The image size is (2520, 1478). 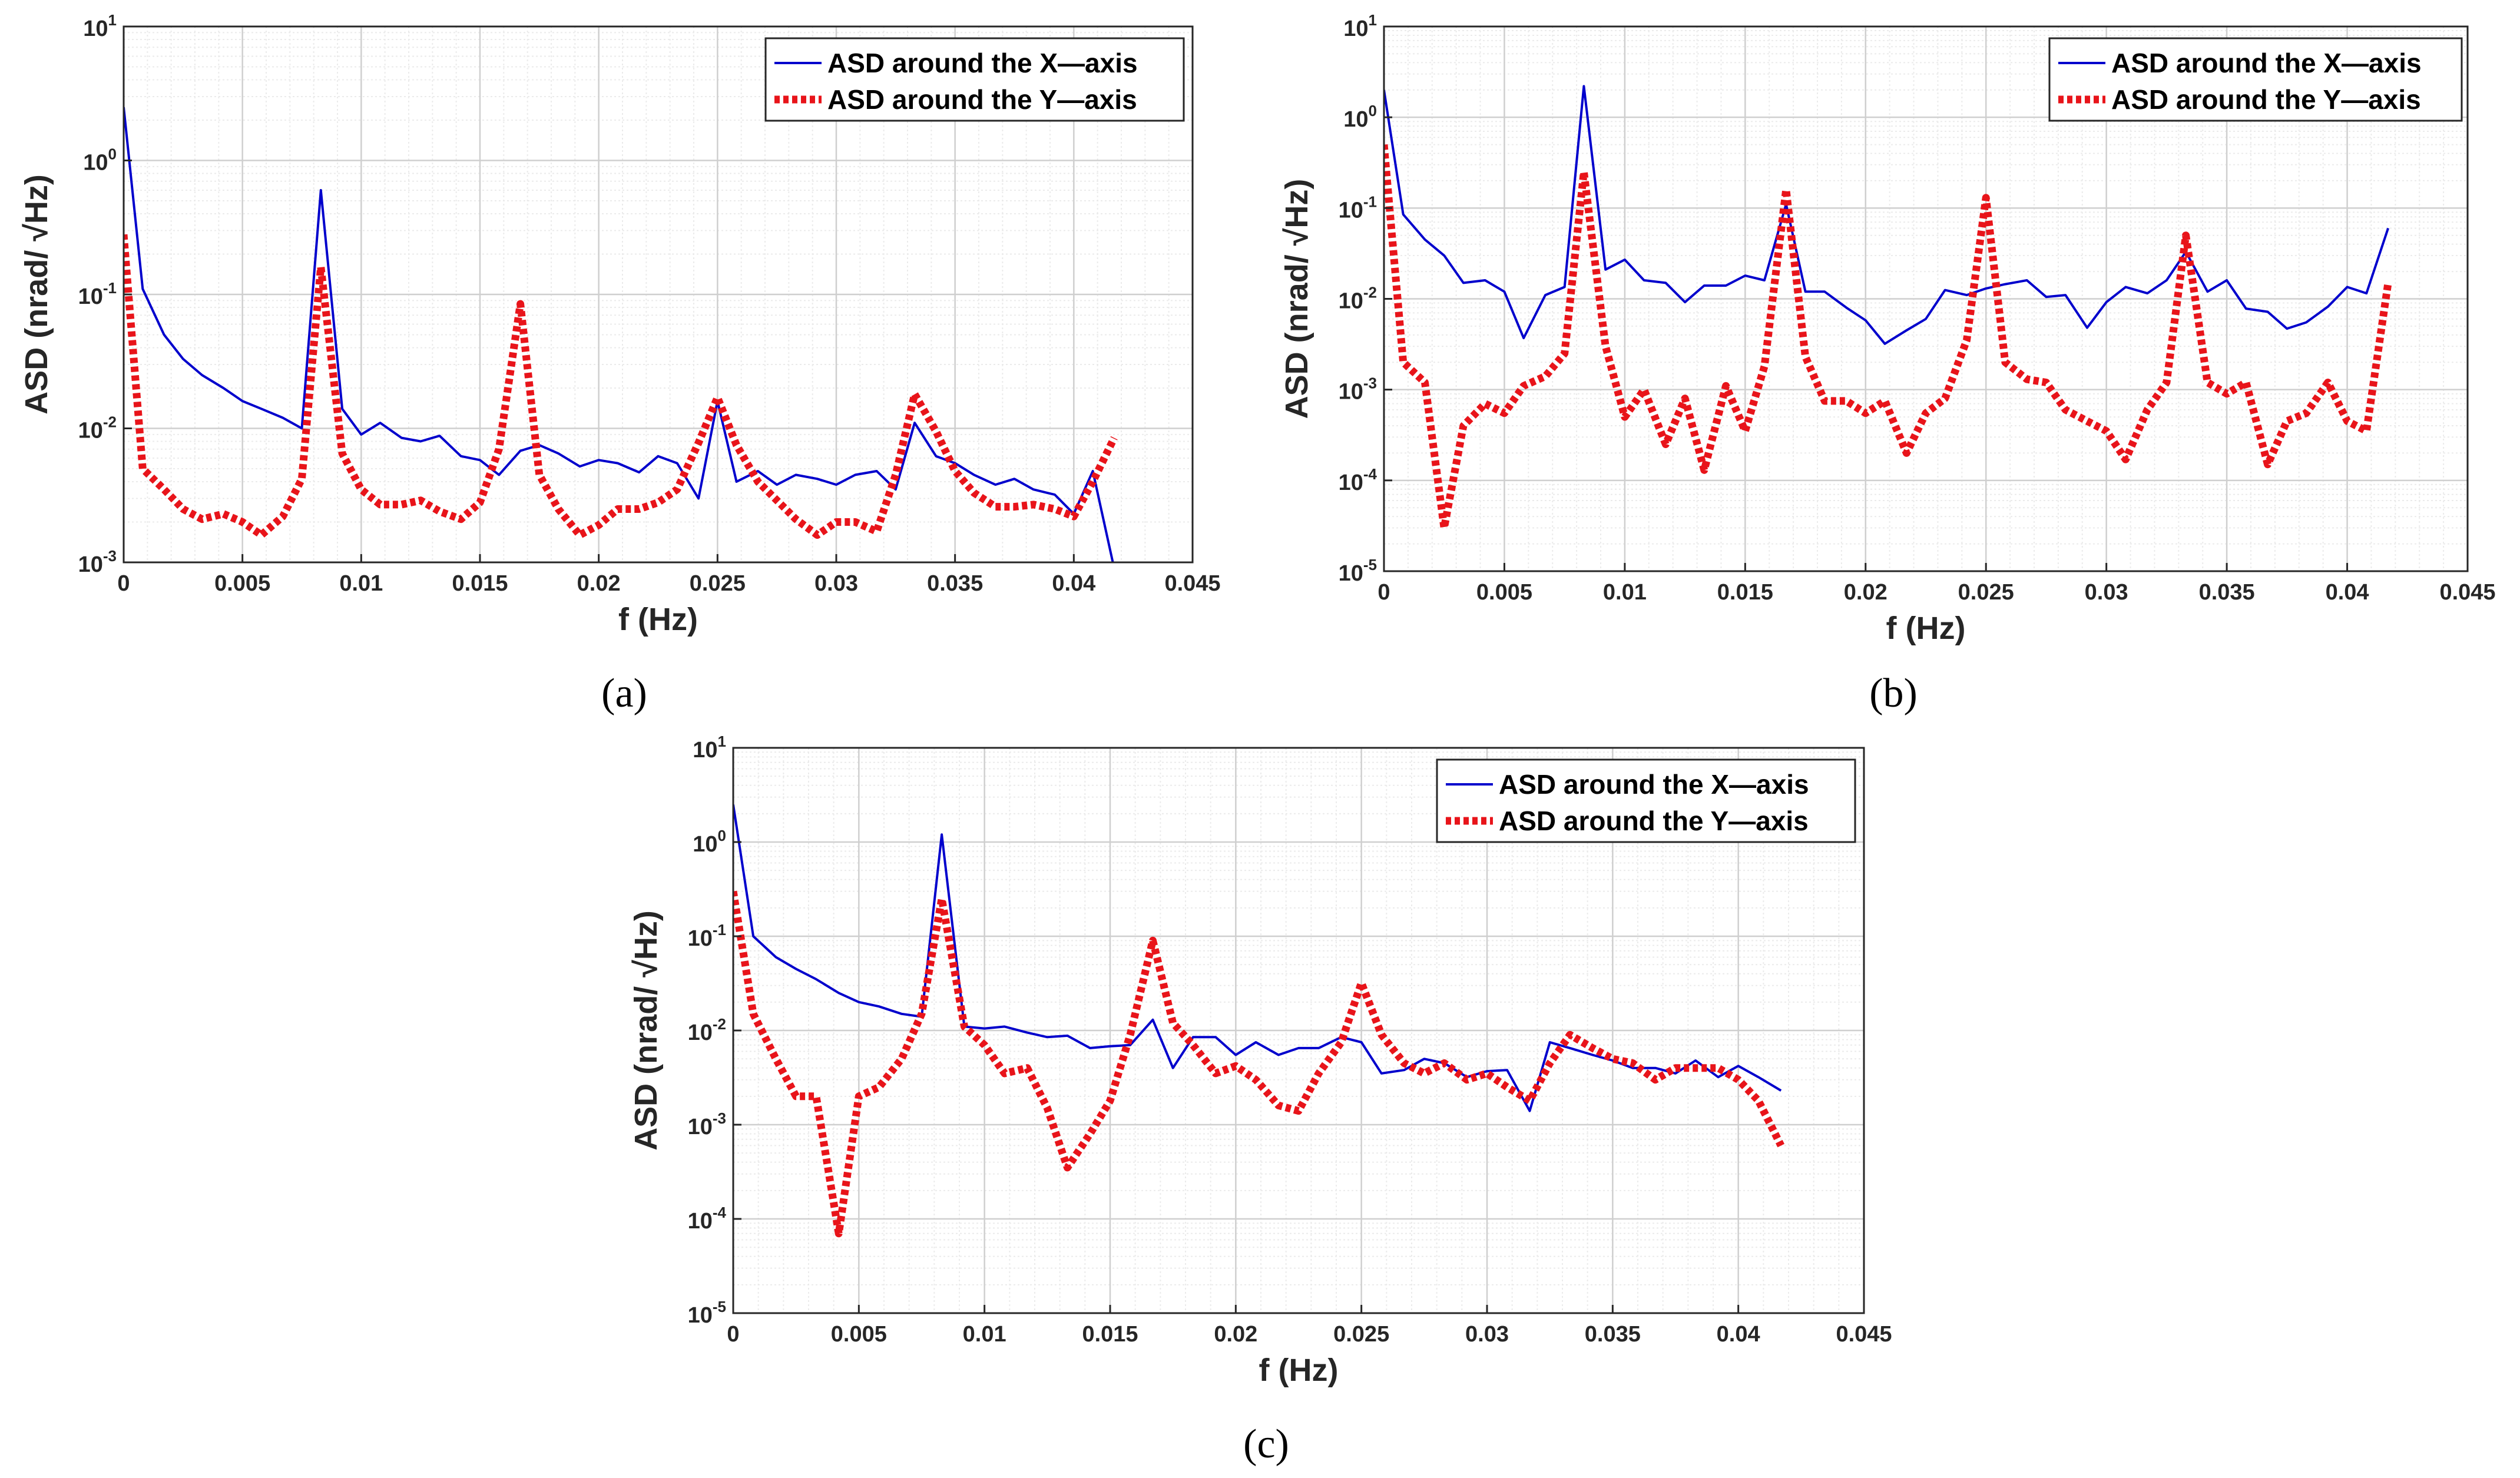 I want to click on series-x-axis-line, so click(x=1886, y=215).